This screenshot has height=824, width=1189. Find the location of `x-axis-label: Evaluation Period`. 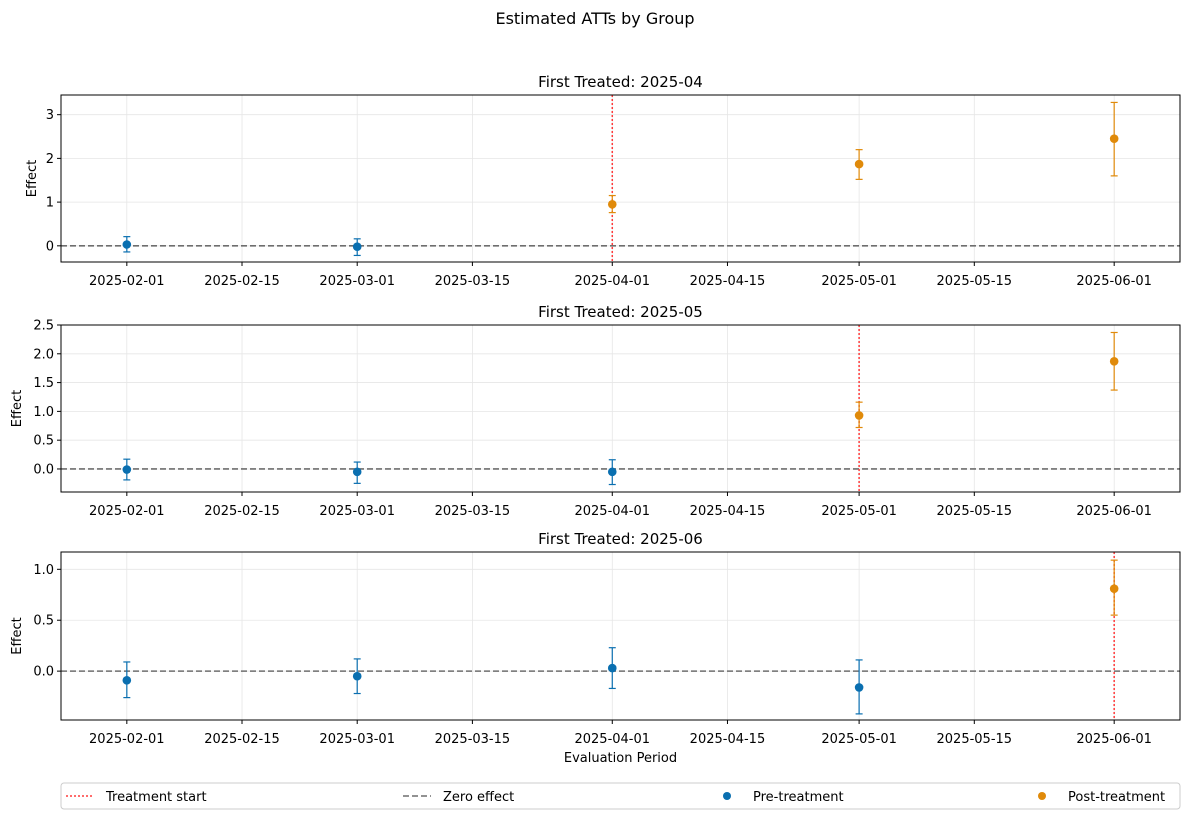

x-axis-label: Evaluation Period is located at coordinates (620, 758).